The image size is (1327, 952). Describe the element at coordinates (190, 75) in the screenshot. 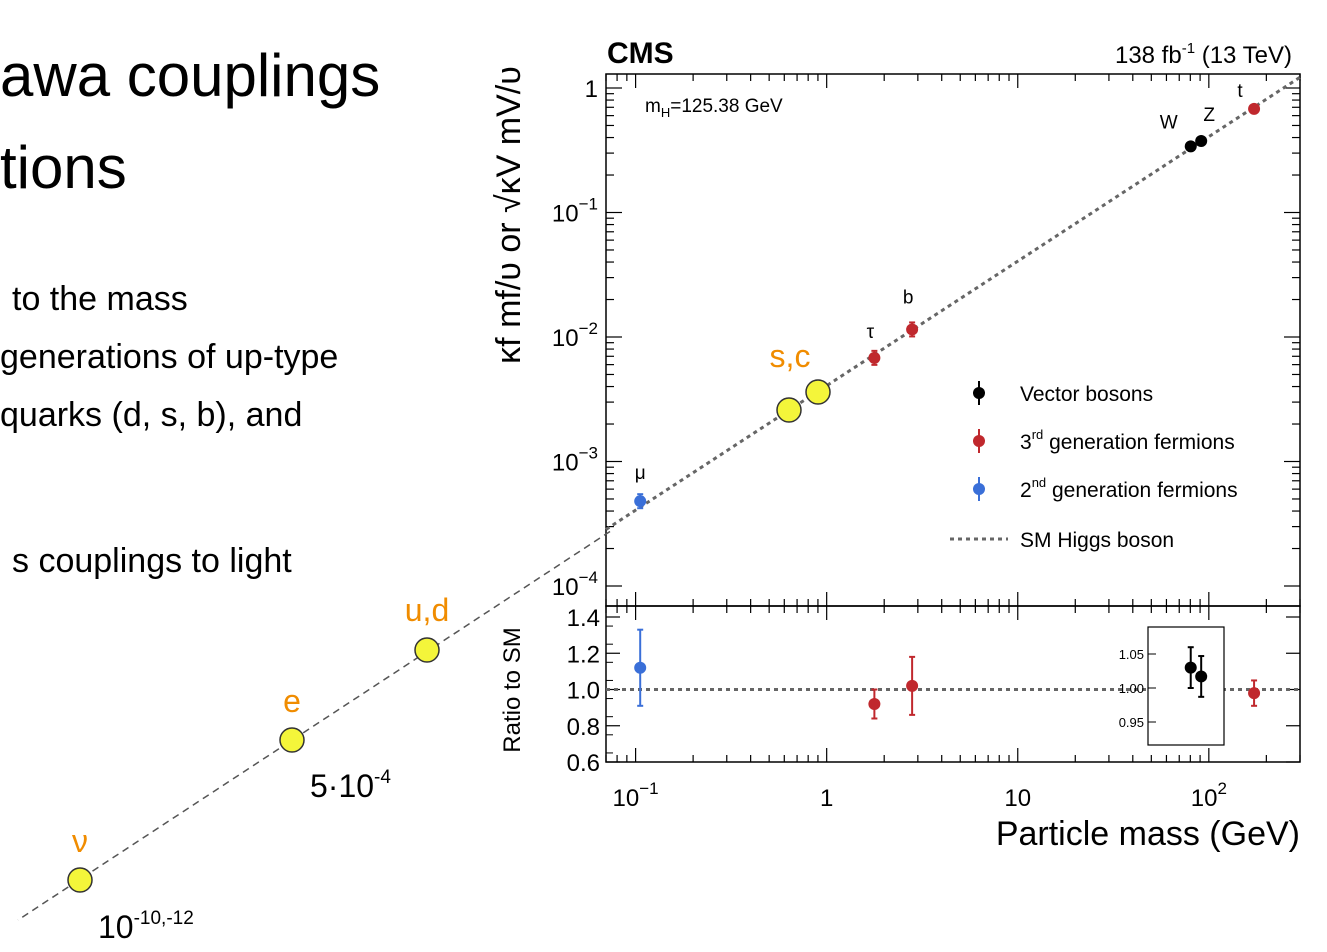

I see `slide-title-line-1: awa couplings` at that location.